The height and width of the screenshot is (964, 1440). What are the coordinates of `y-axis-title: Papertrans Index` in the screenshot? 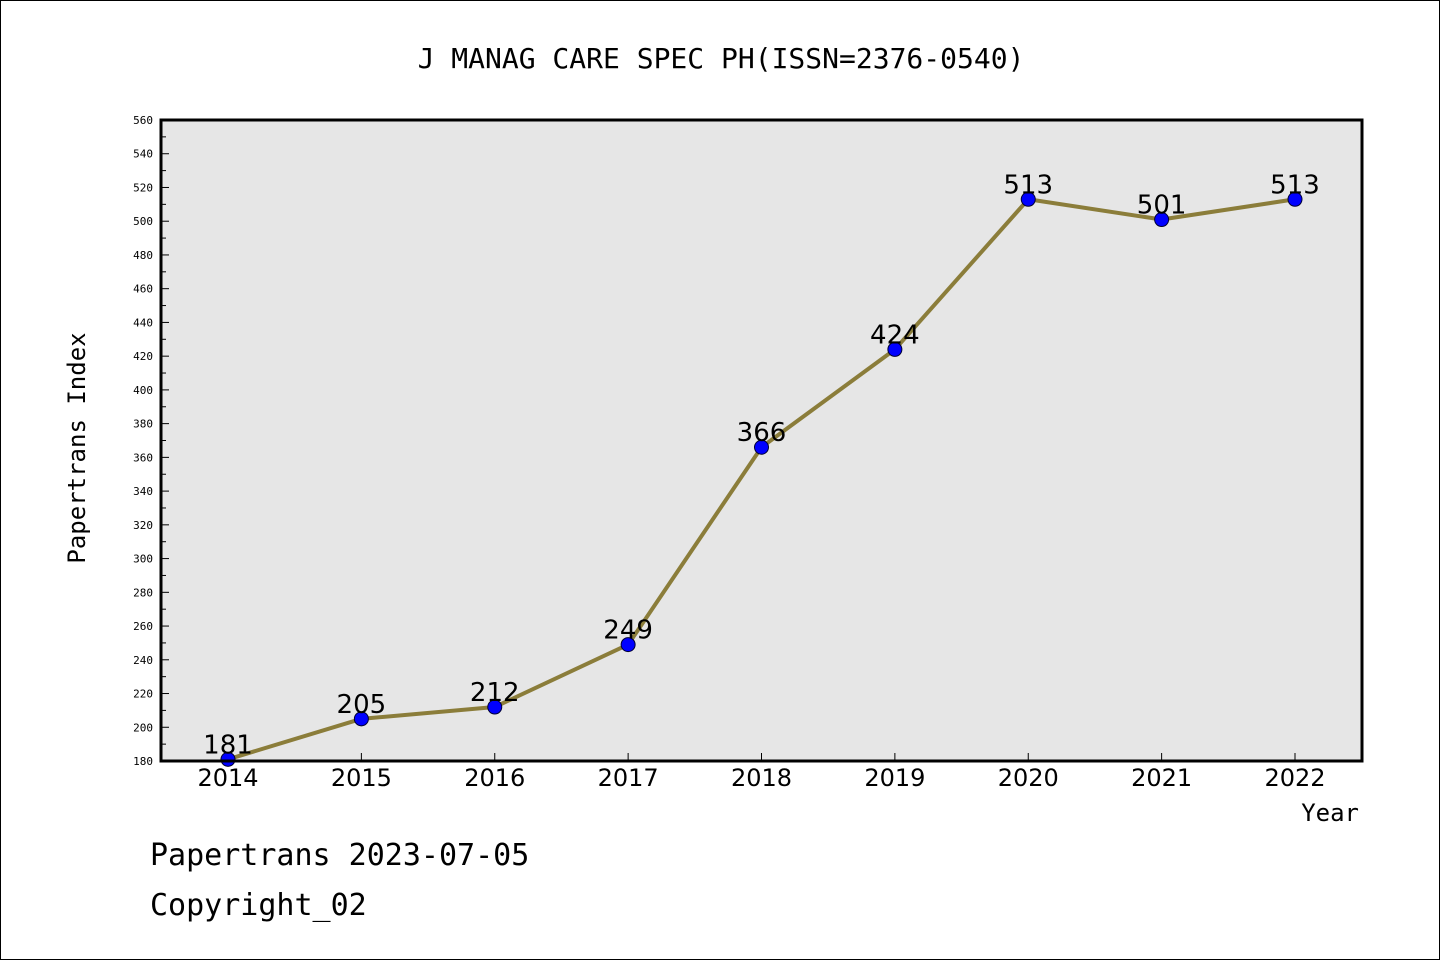 It's located at (77, 447).